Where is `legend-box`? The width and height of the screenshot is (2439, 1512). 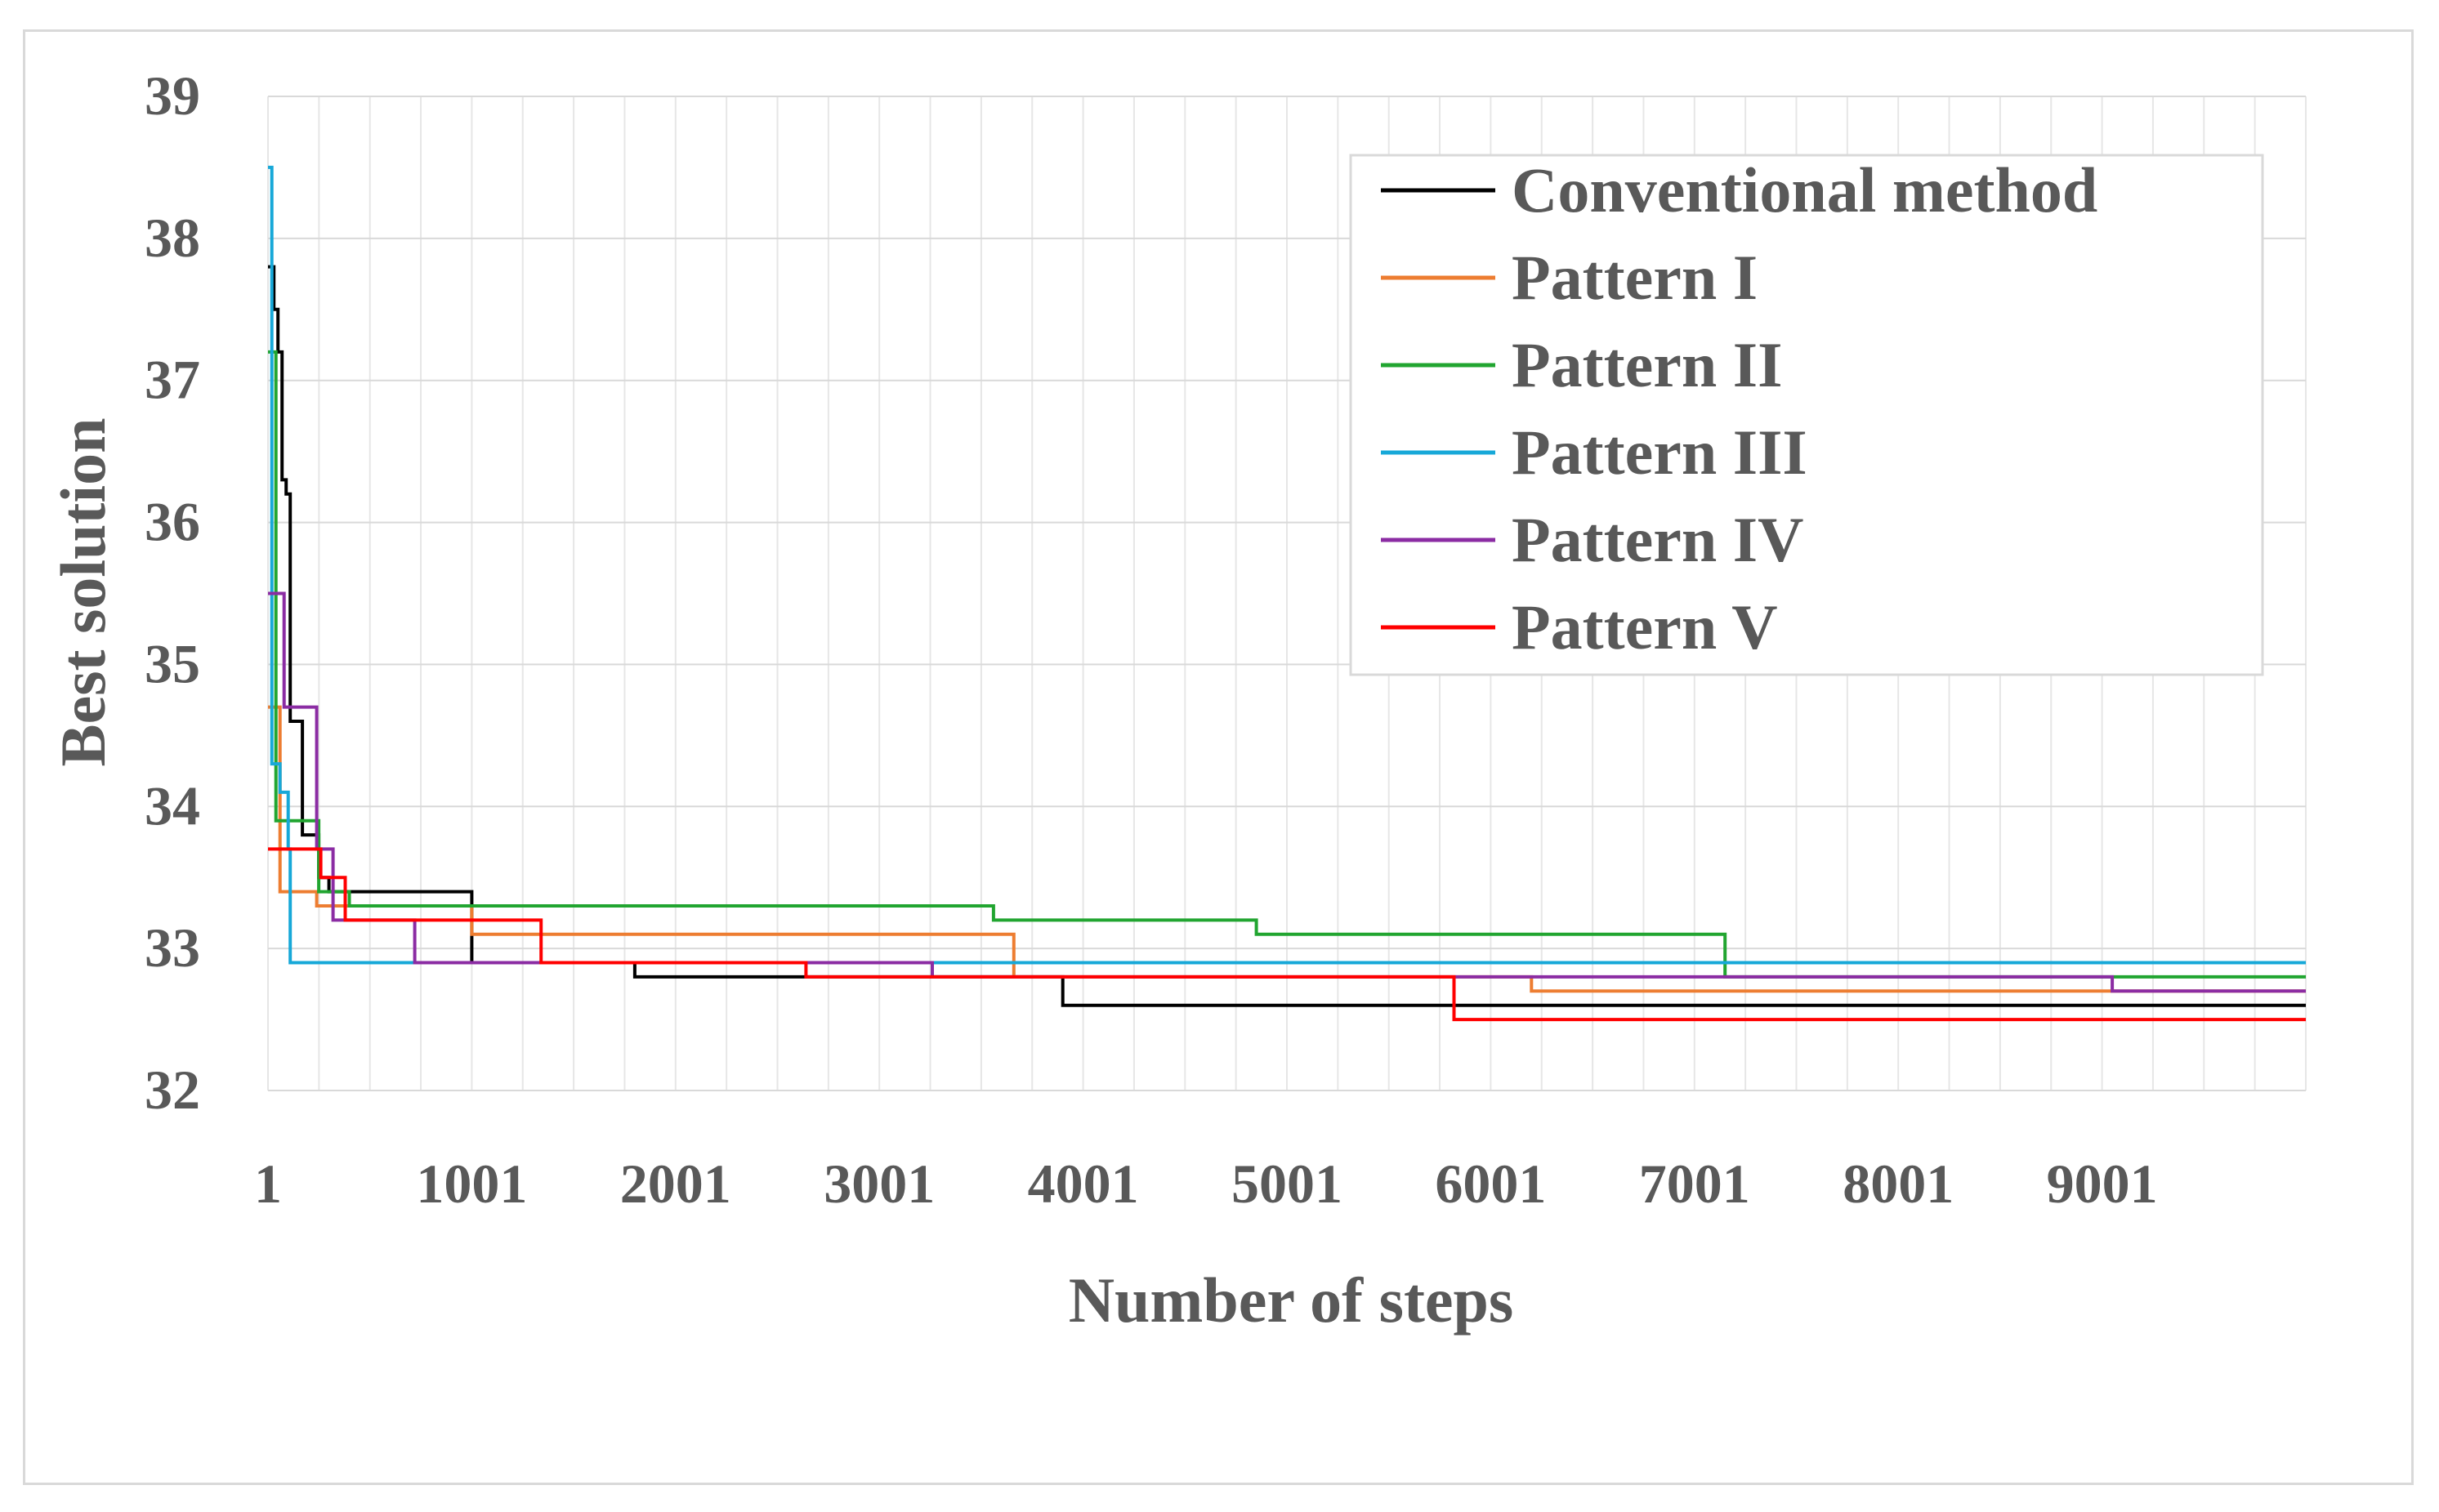 legend-box is located at coordinates (1807, 415).